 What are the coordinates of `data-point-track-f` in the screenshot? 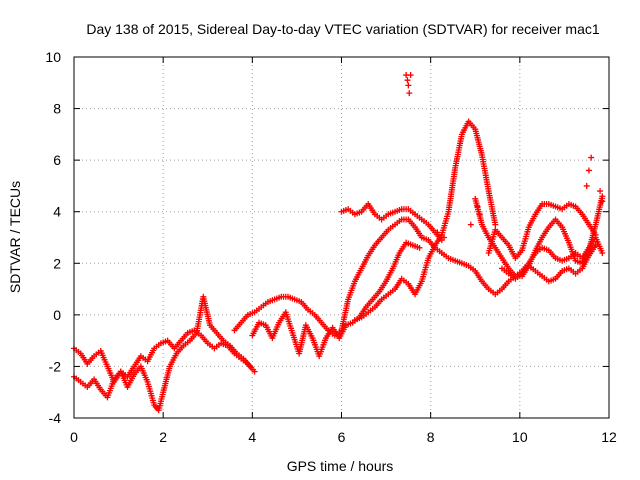 It's located at (495, 224).